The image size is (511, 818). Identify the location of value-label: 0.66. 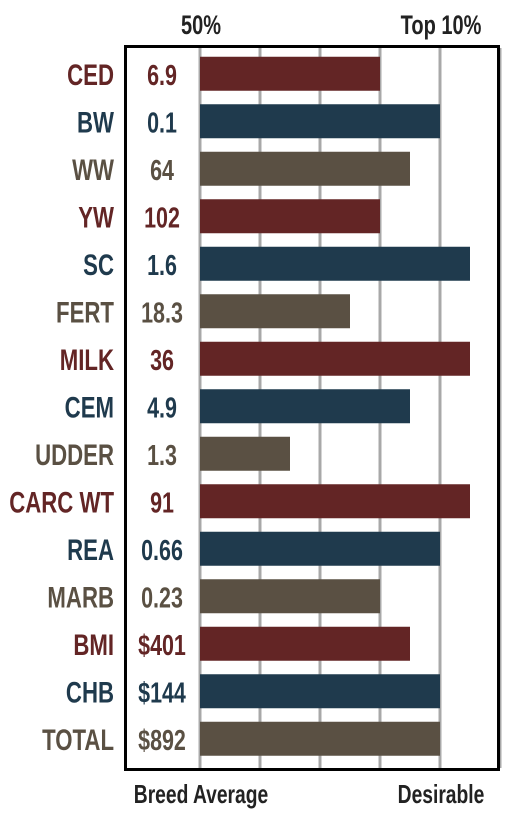
(162, 551).